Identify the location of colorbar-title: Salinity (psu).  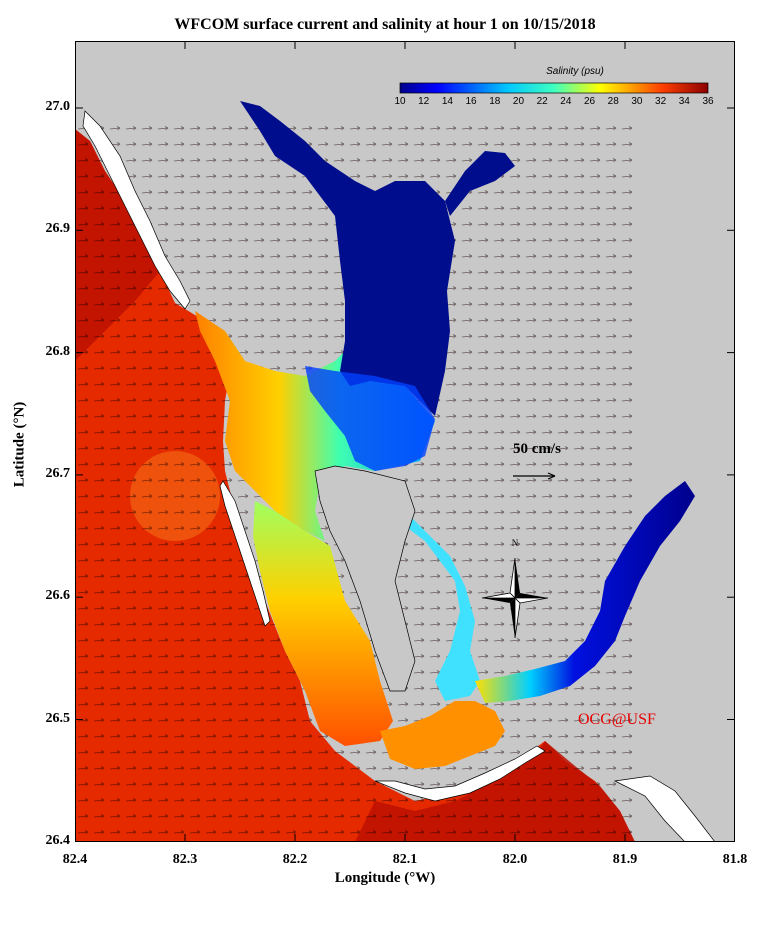
(575, 71).